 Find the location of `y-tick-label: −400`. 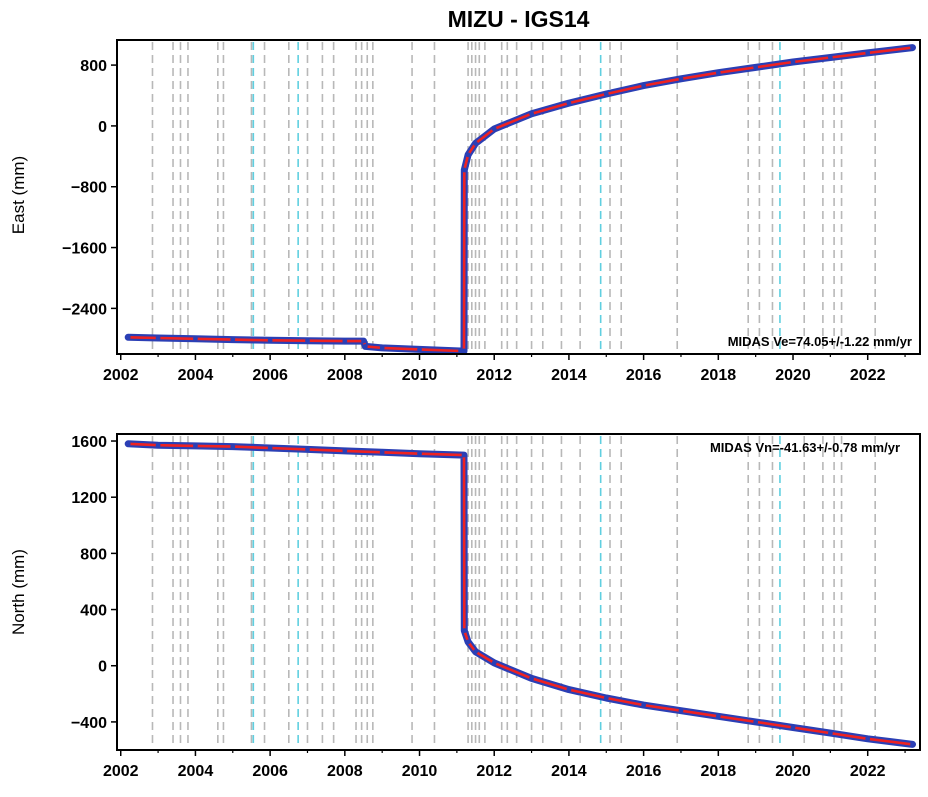

y-tick-label: −400 is located at coordinates (89, 723).